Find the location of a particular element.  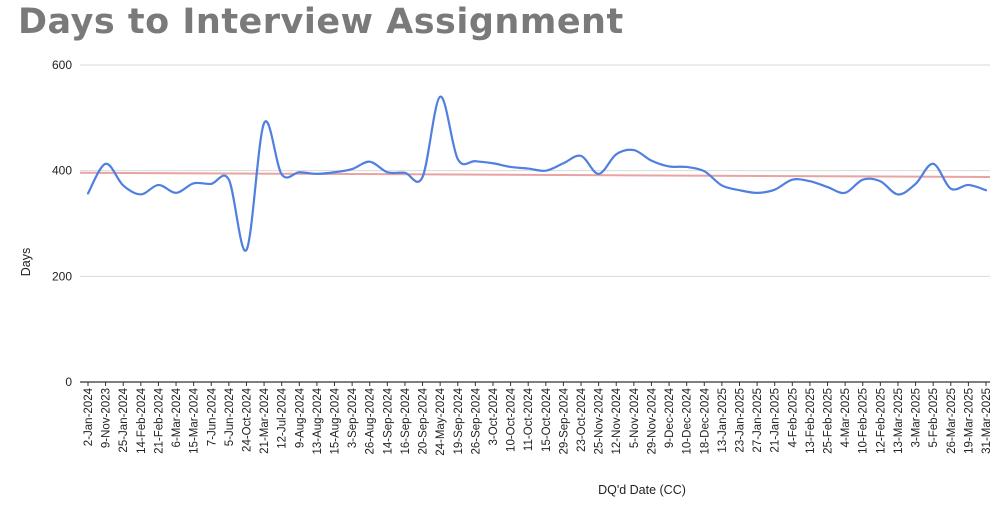

x-tick-label: 5-Feb-2025 is located at coordinates (934, 417).